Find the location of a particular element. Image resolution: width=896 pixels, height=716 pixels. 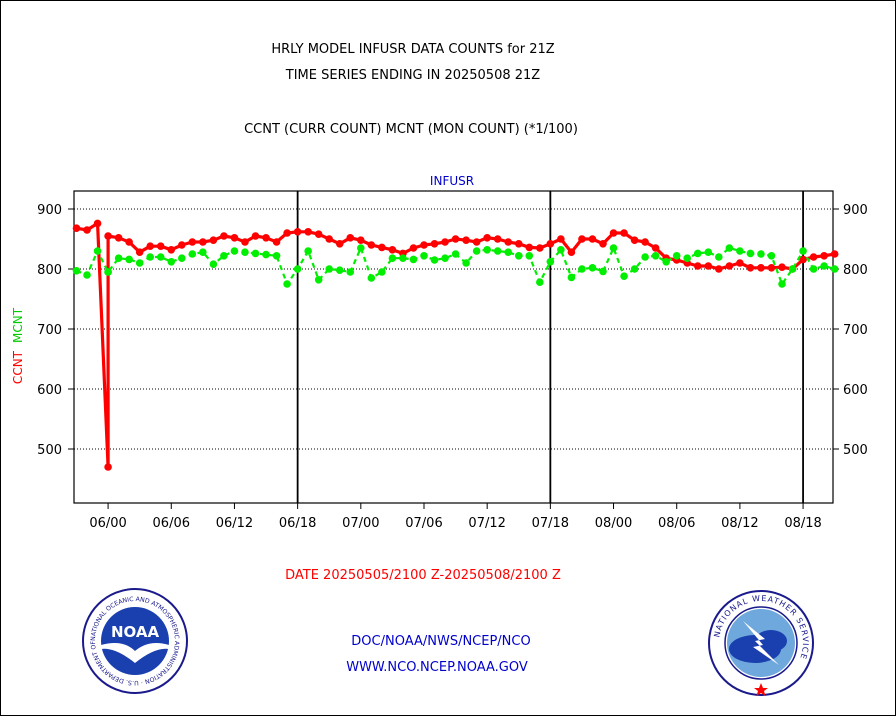

chart-title-line2: TIME SERIES ENDING IN 20250508 21Z is located at coordinates (413, 75).